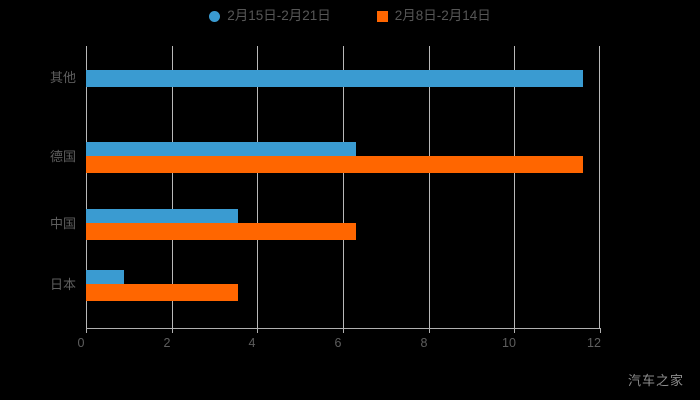  I want to click on legend-label-series-1: 2月15日-2月21日, so click(279, 15).